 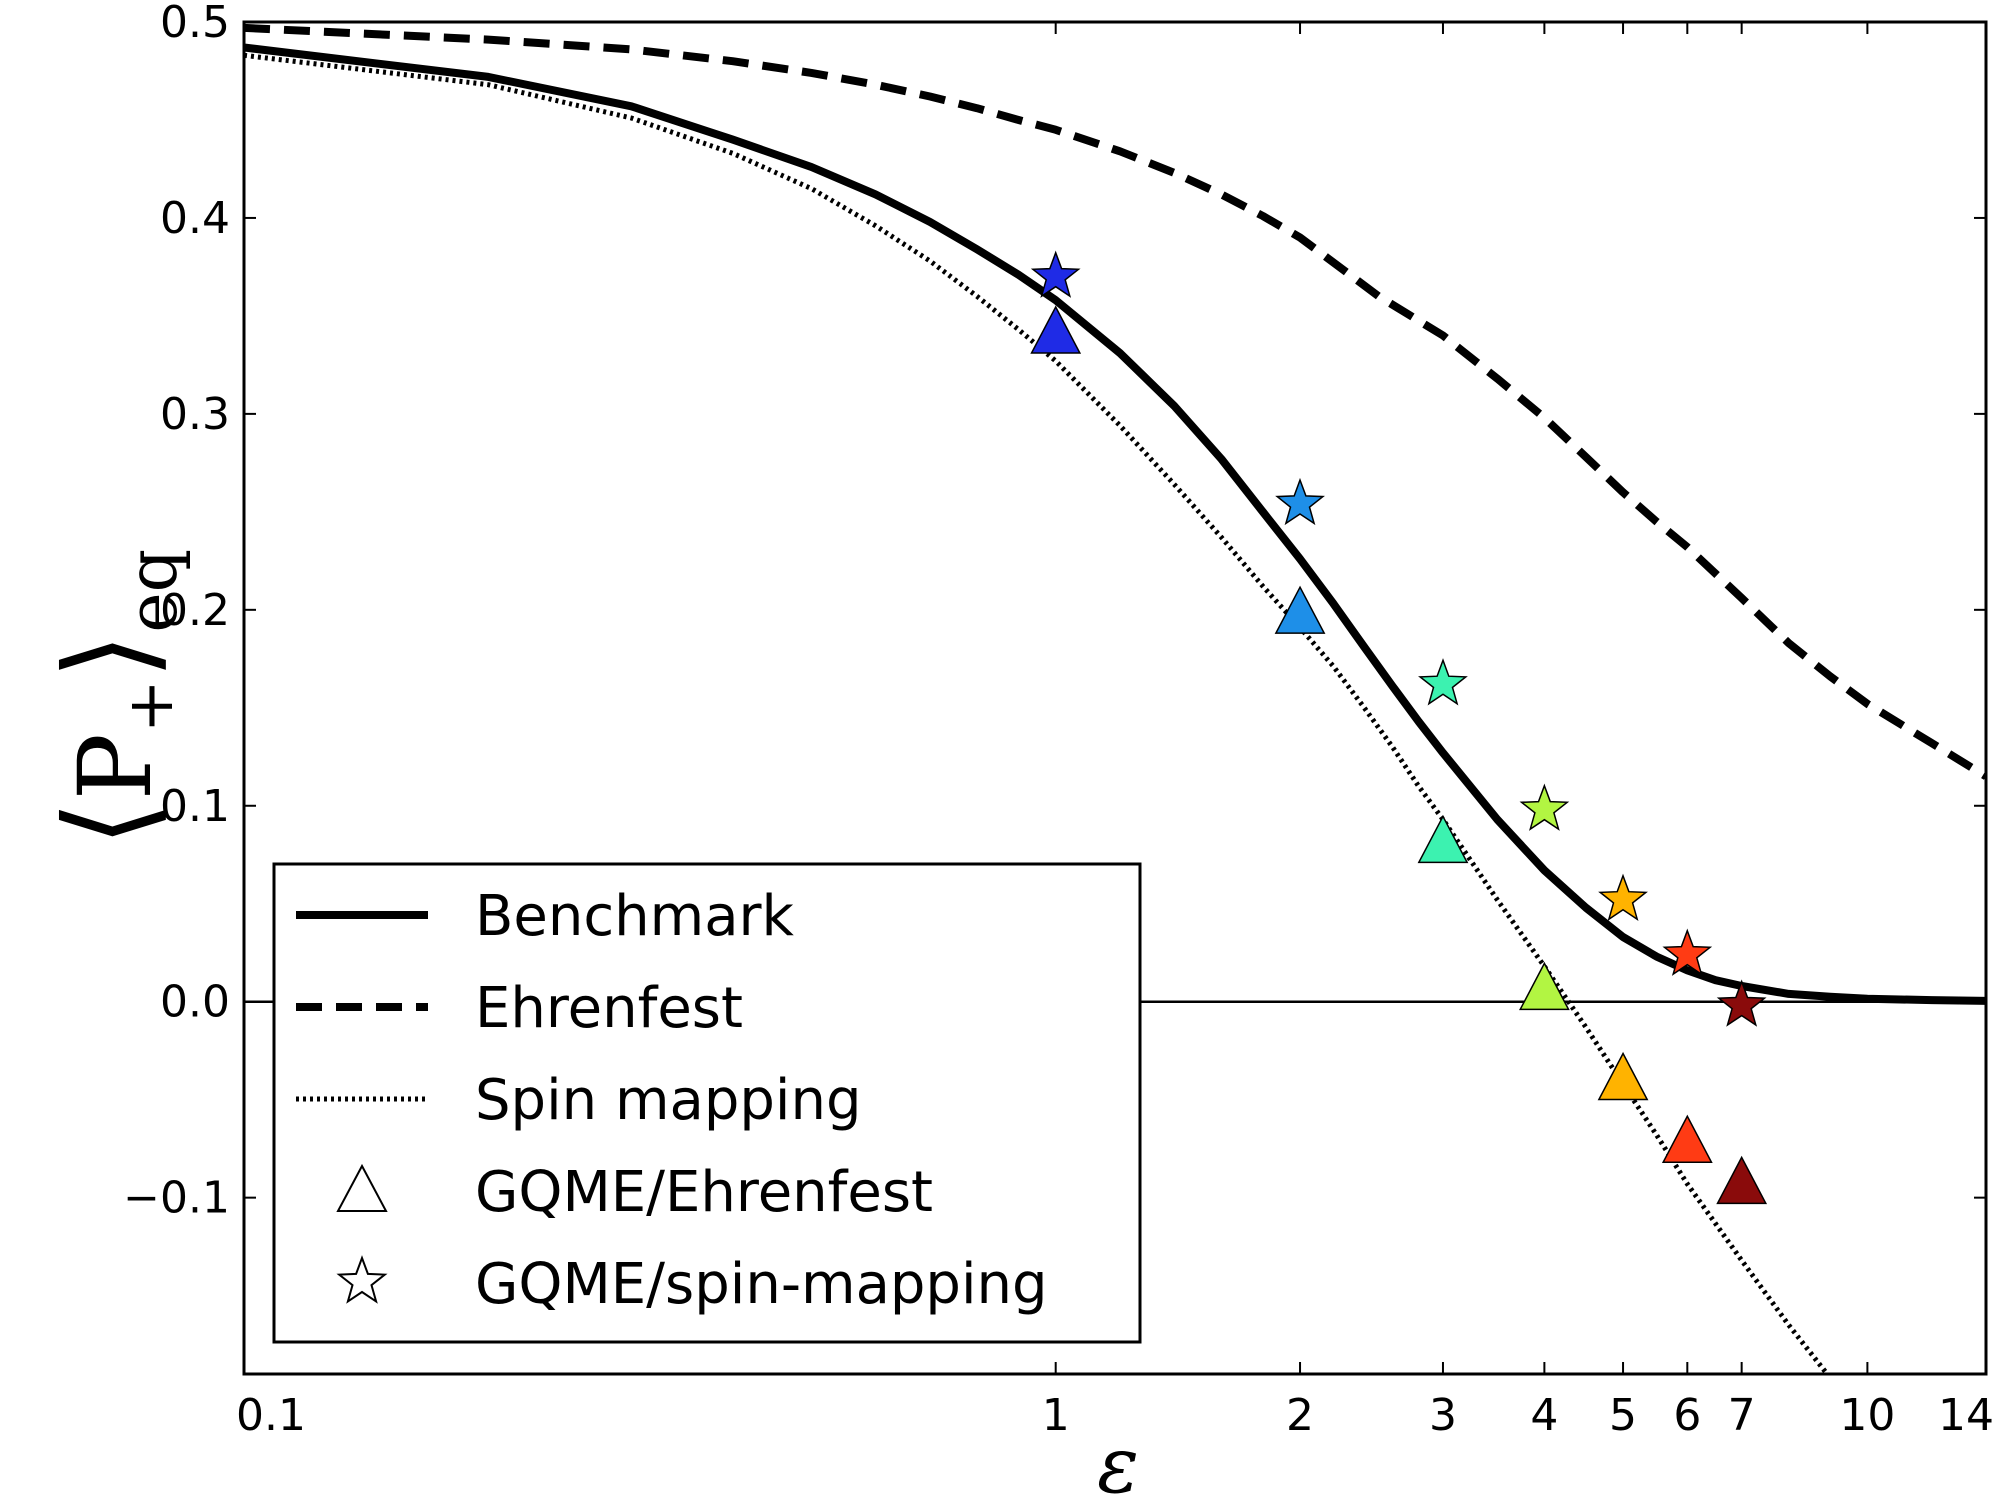 What do you see at coordinates (1443, 1415) in the screenshot?
I see `x-tick-label: 3` at bounding box center [1443, 1415].